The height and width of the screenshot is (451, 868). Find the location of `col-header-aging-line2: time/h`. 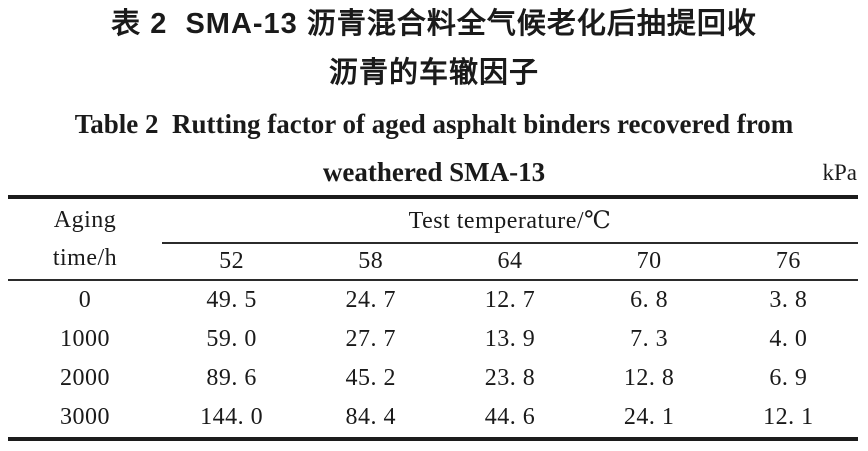

col-header-aging-line2: time/h is located at coordinates (85, 258).